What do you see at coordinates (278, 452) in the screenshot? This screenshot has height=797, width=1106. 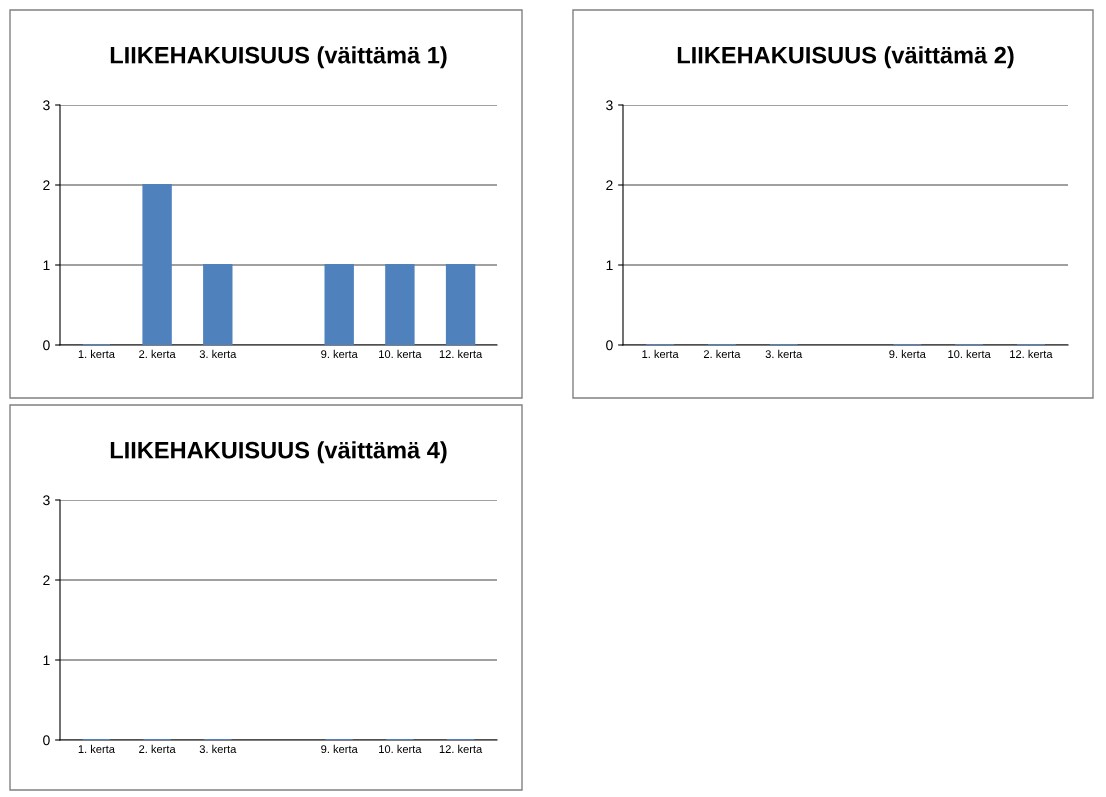 I see `chart-title: LIIKEHAKUISUUS (väittämä 4)` at bounding box center [278, 452].